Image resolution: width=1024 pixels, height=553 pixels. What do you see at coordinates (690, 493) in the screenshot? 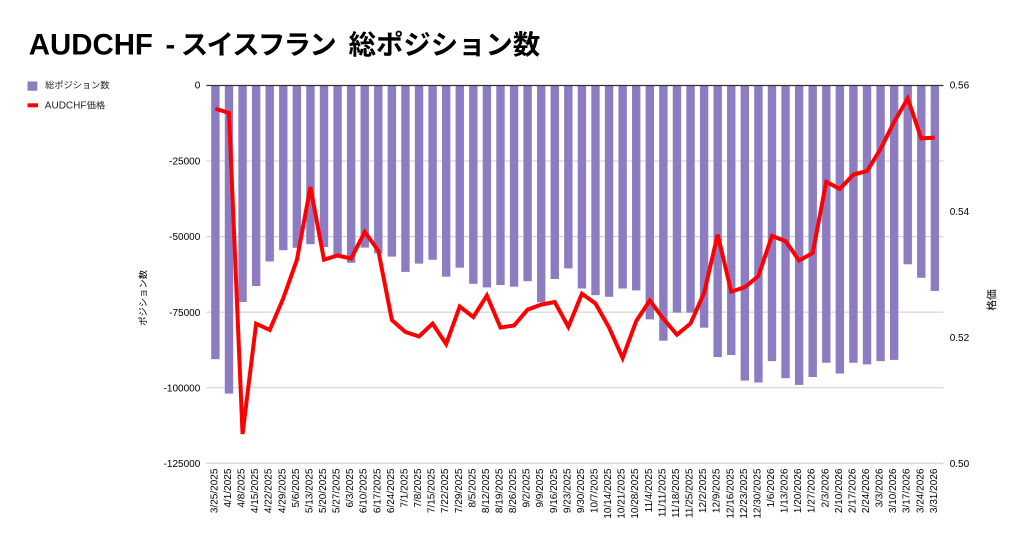
I see `svg-text: 11/25/2025` at bounding box center [690, 493].